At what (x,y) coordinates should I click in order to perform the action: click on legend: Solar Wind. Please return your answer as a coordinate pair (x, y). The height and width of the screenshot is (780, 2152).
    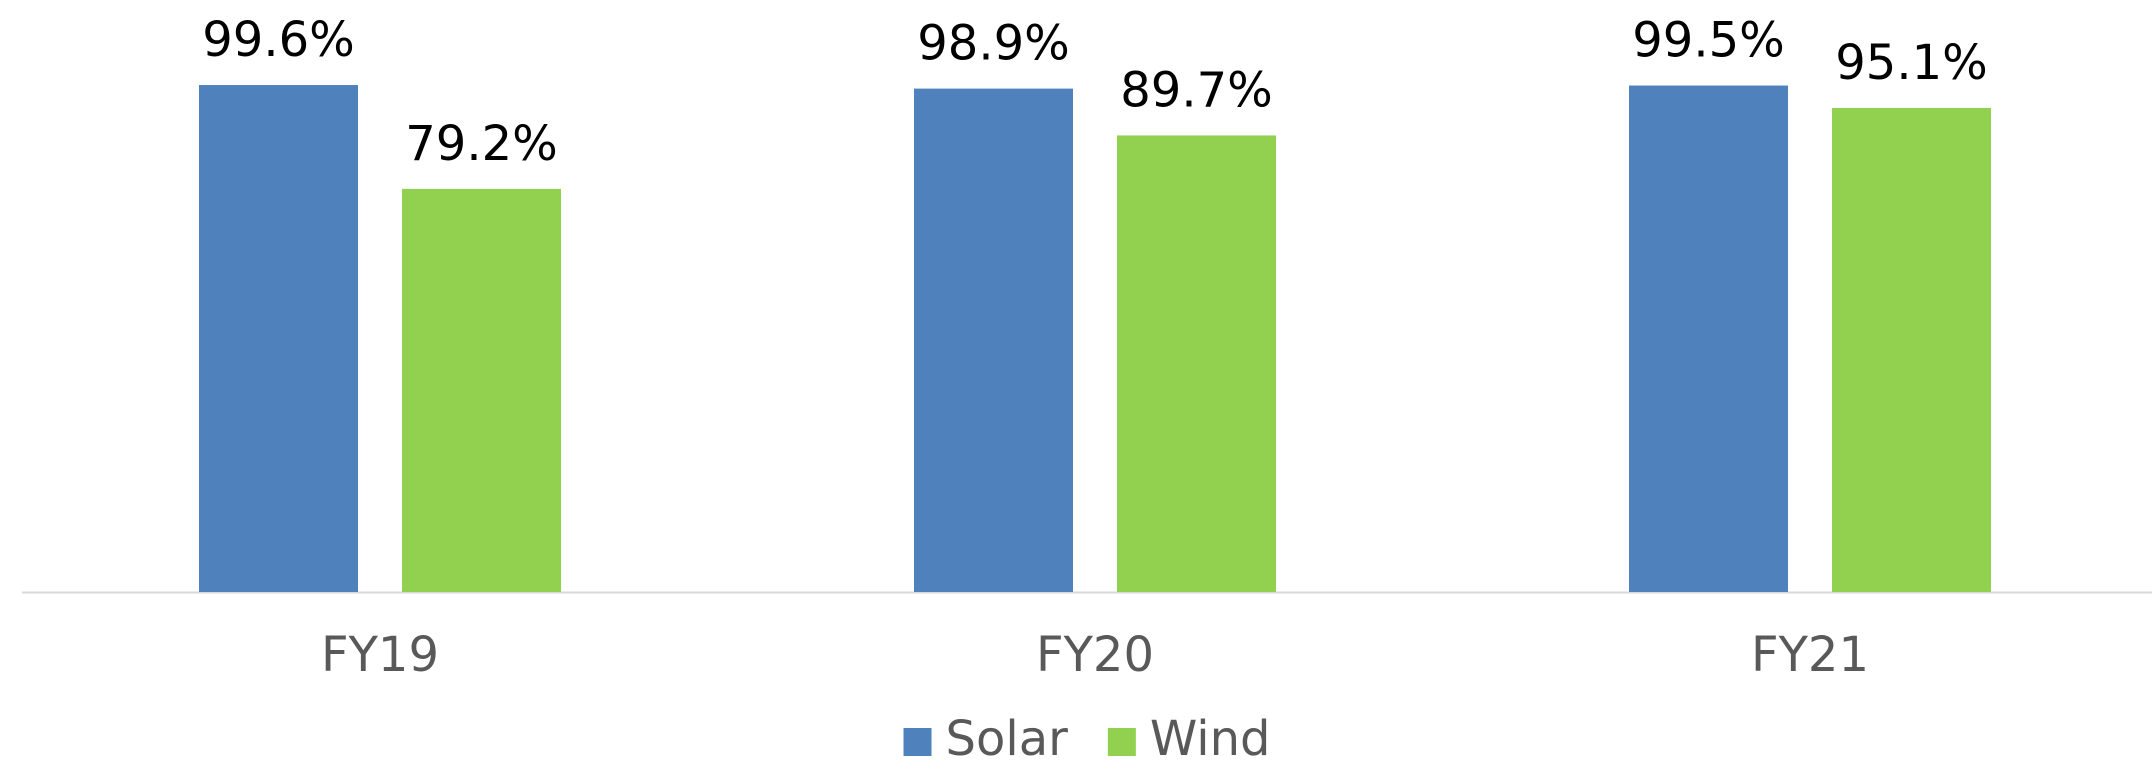
    Looking at the image, I should click on (1087, 739).